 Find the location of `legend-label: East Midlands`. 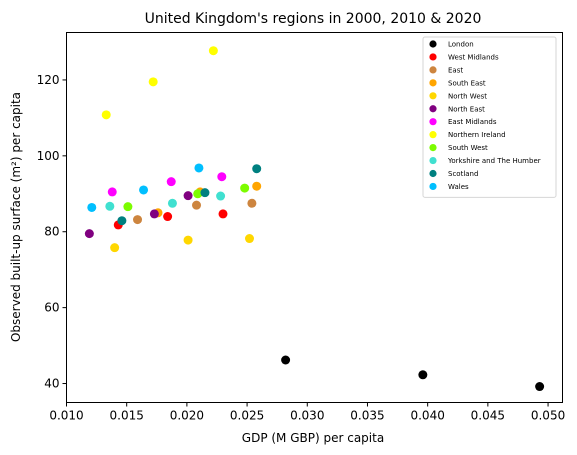

legend-label: East Midlands is located at coordinates (472, 122).